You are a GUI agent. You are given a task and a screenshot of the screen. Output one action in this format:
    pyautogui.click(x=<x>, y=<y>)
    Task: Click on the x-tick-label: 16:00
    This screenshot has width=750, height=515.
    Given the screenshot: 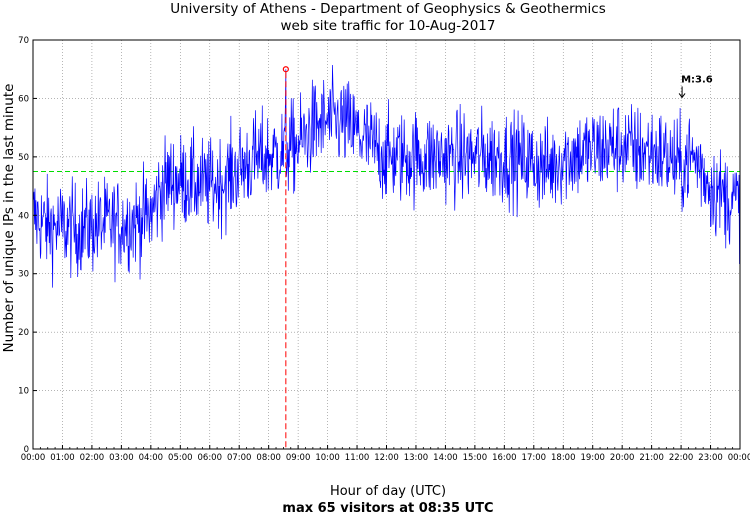 What is the action you would take?
    pyautogui.click(x=504, y=458)
    